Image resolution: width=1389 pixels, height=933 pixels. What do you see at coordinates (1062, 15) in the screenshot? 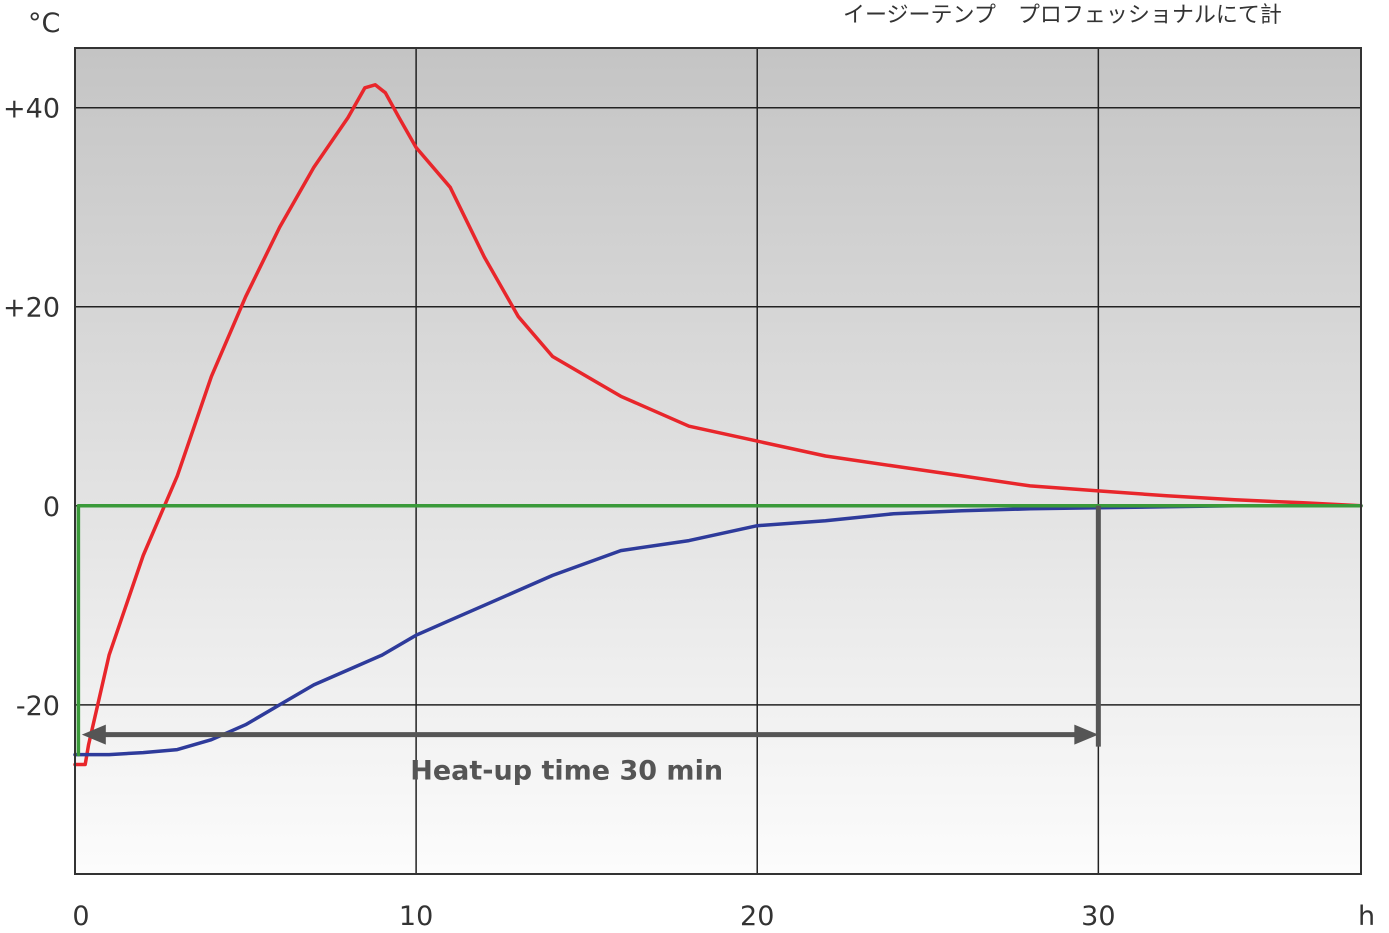
I see `header-note: イージーテンプ プロフェッショナルにて計` at bounding box center [1062, 15].